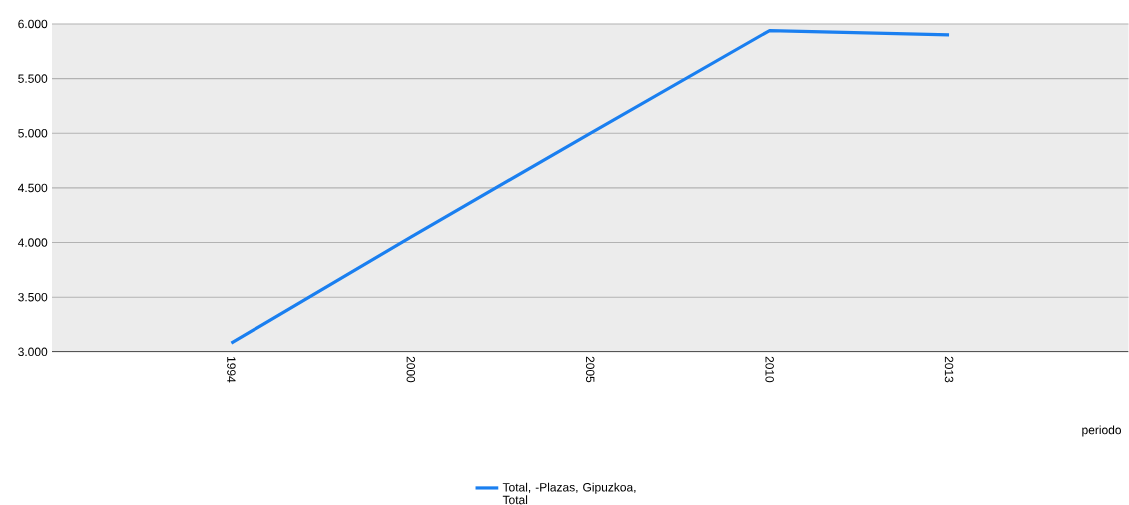 The image size is (1129, 505). I want to click on y-tick-label: 6.000, so click(33, 24).